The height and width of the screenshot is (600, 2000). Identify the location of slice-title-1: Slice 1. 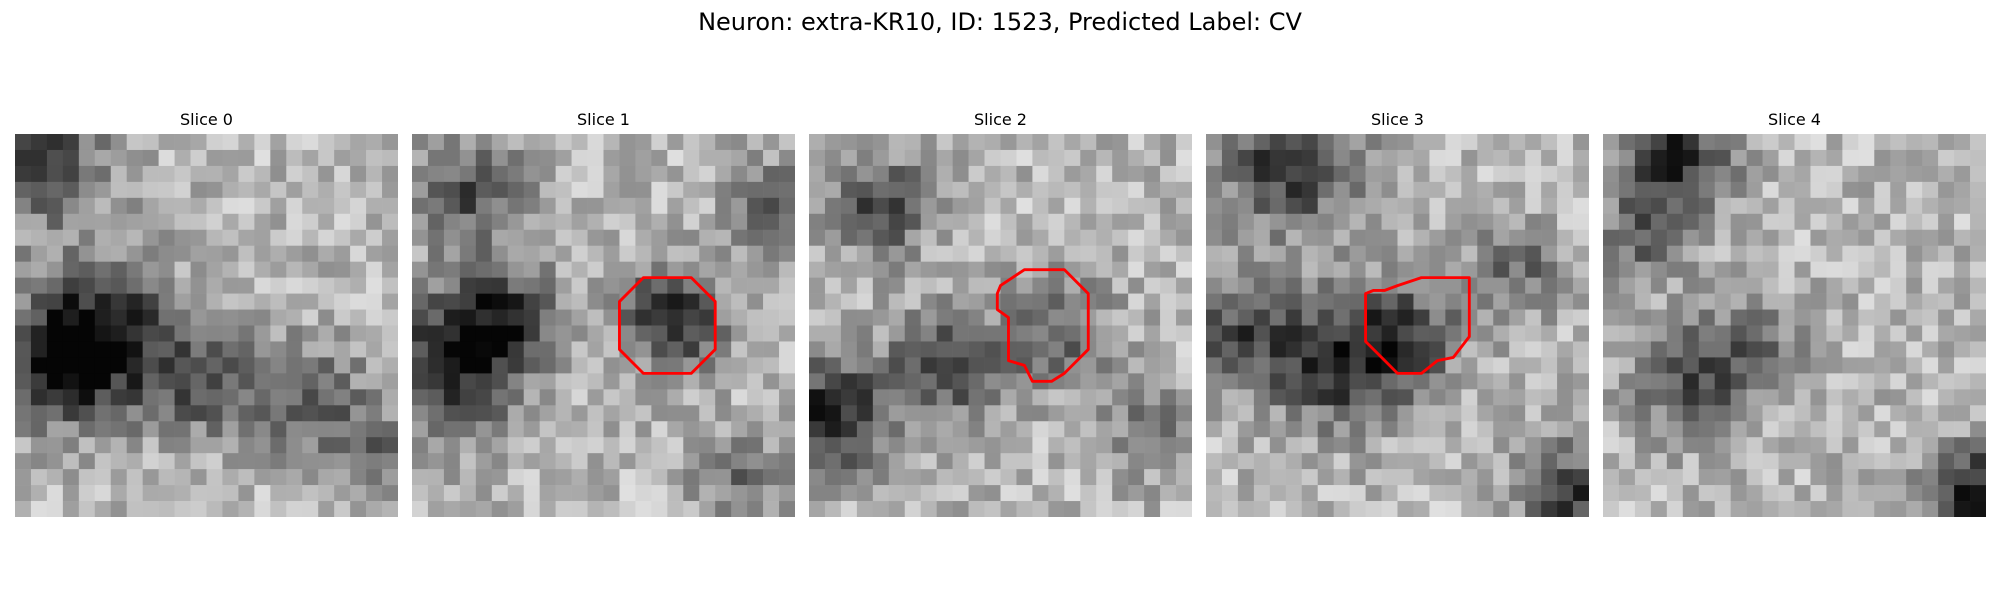
(603, 119).